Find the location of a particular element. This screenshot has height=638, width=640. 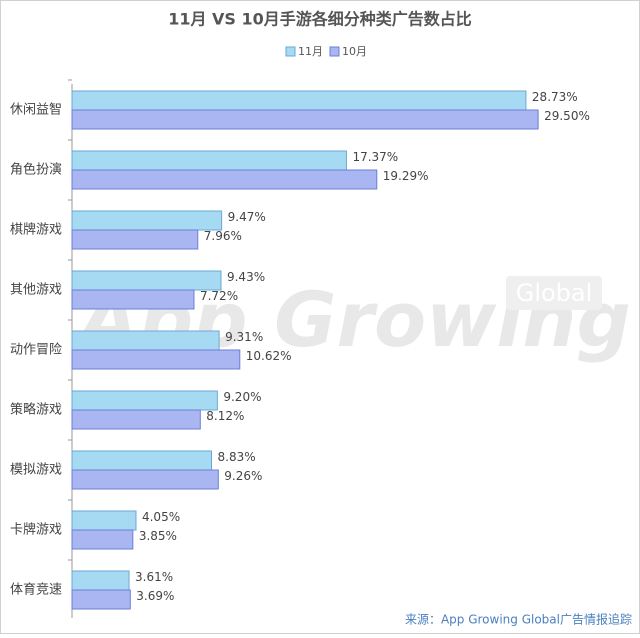

y-tick-label: 模拟游戏 is located at coordinates (36, 470).